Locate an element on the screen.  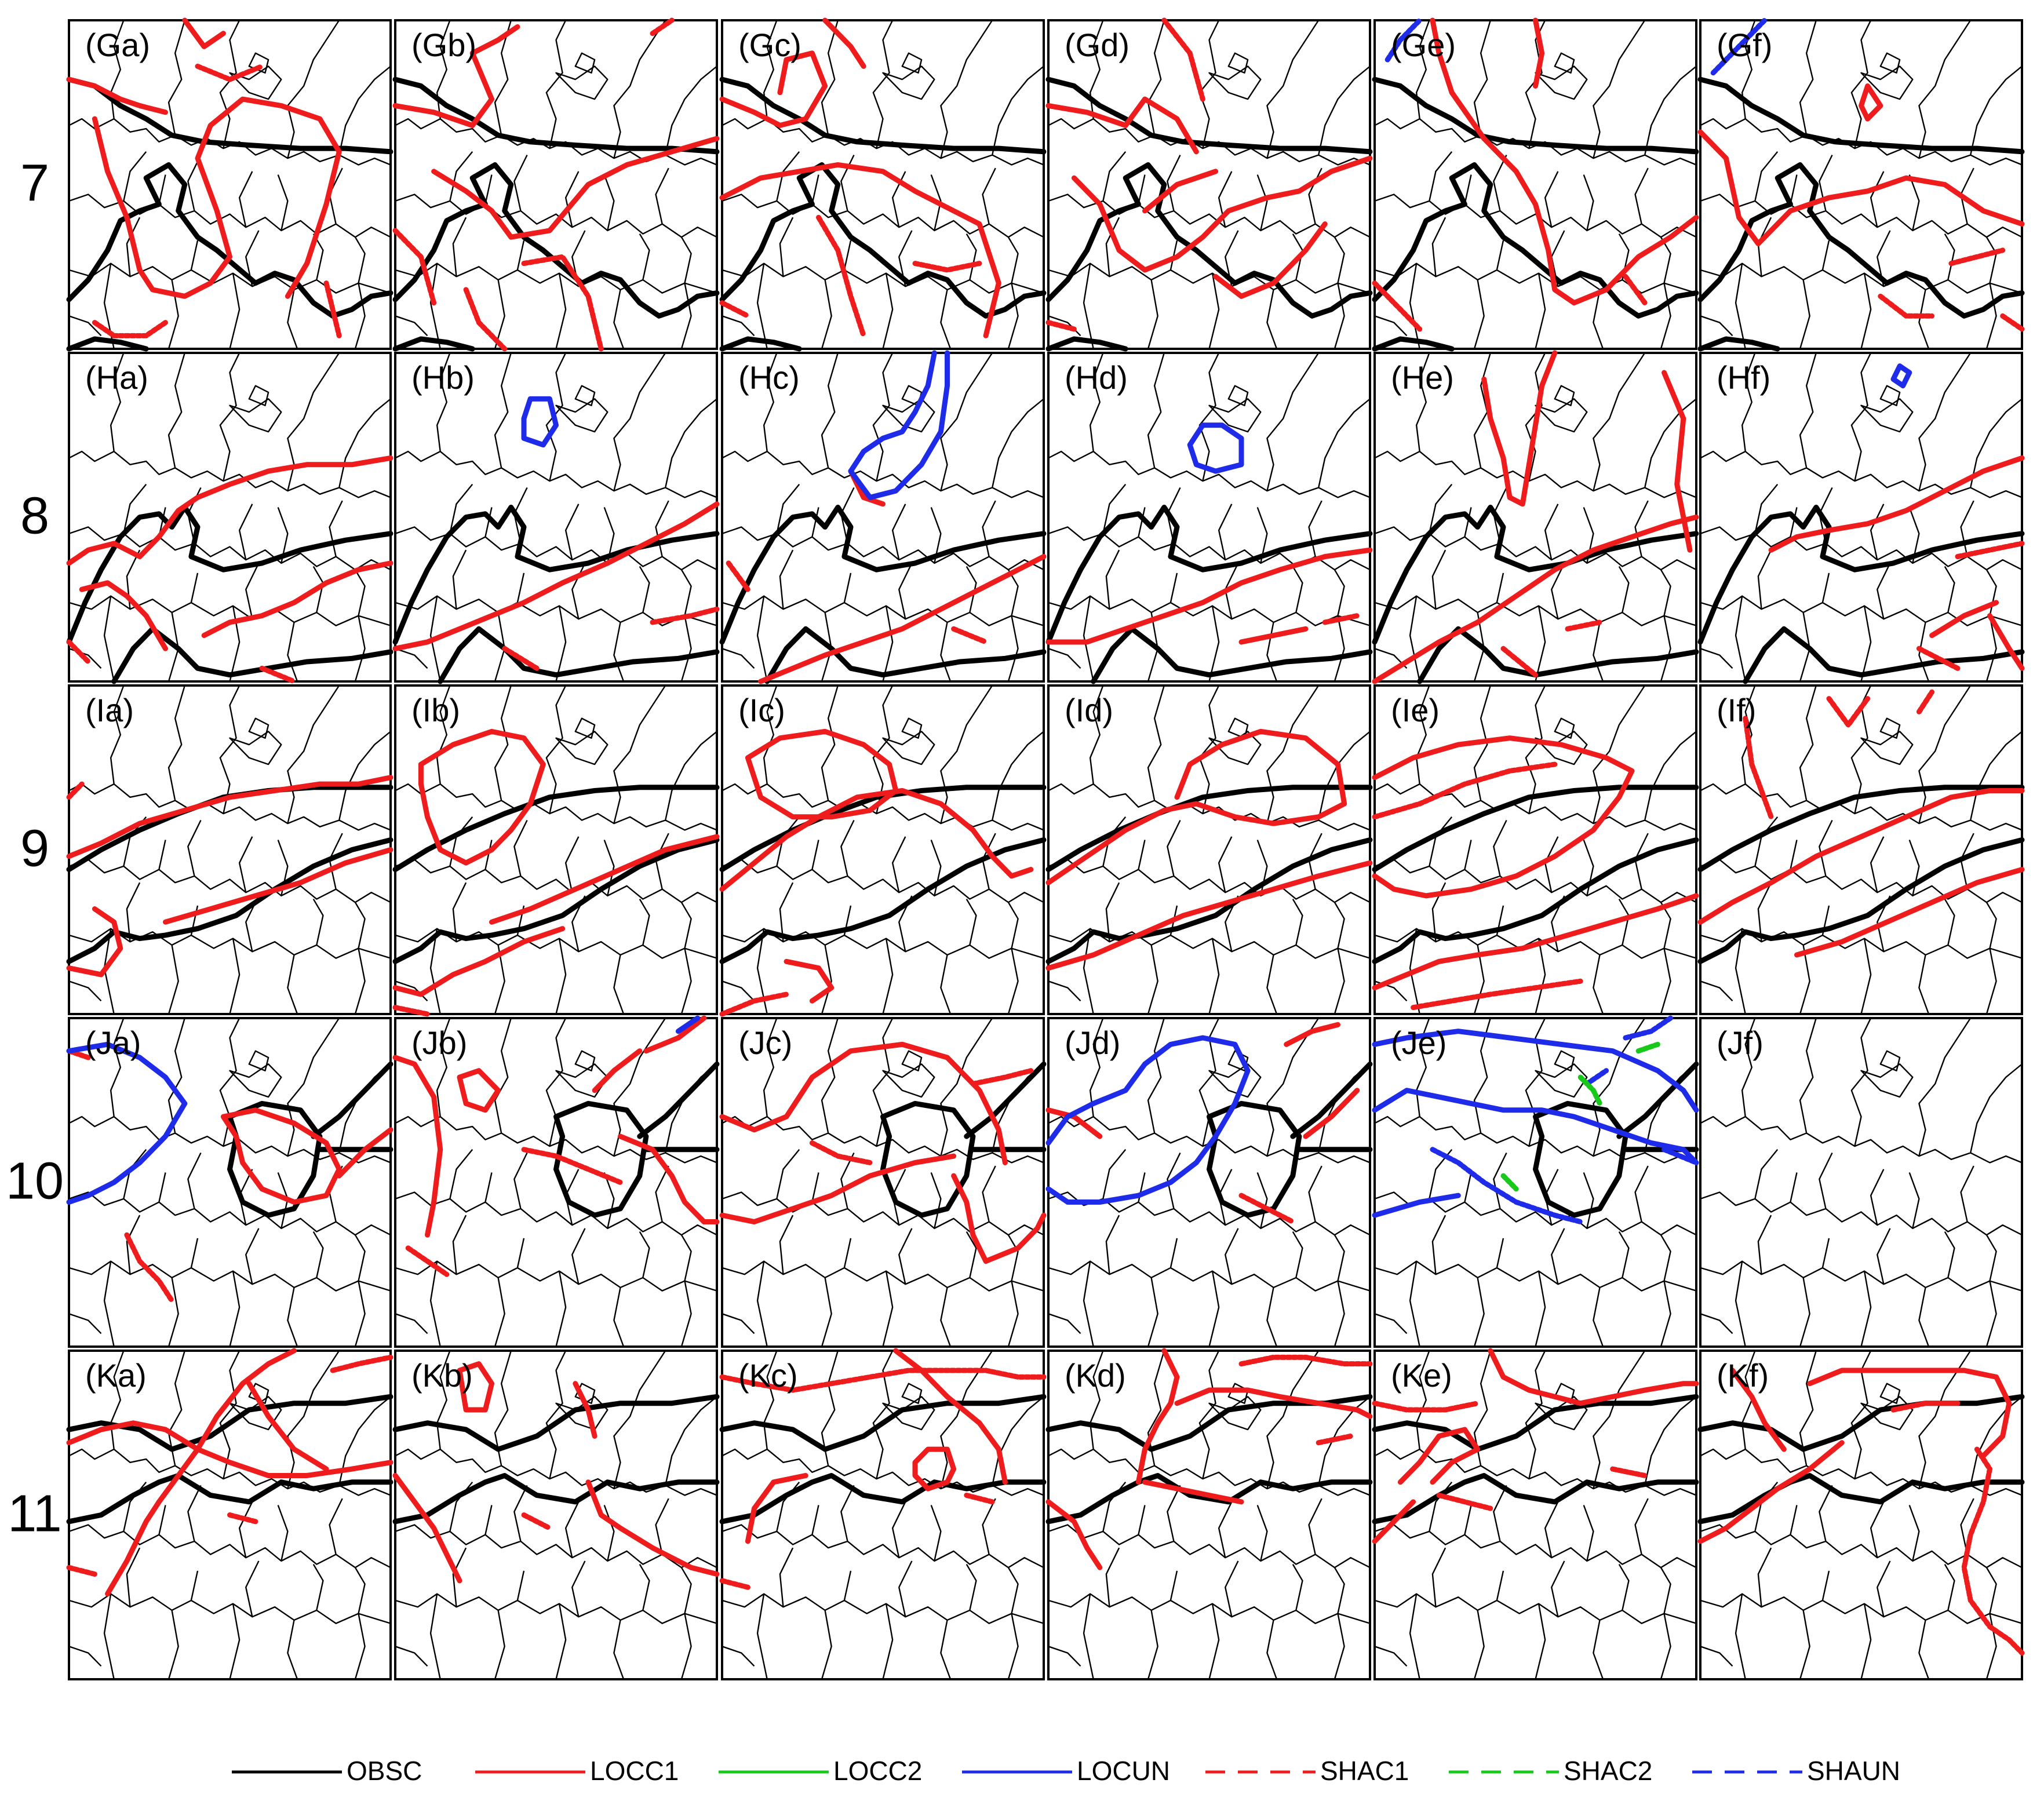
legend-label: LOCC1 is located at coordinates (634, 1771).